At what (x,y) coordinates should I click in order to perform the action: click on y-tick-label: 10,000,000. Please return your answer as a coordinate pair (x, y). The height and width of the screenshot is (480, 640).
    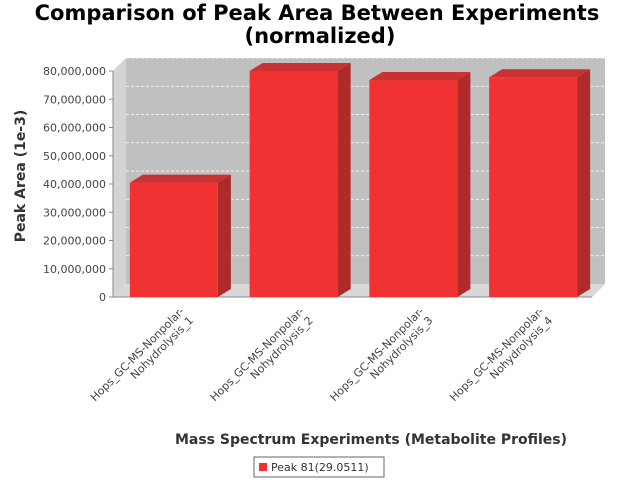
    Looking at the image, I should click on (74, 269).